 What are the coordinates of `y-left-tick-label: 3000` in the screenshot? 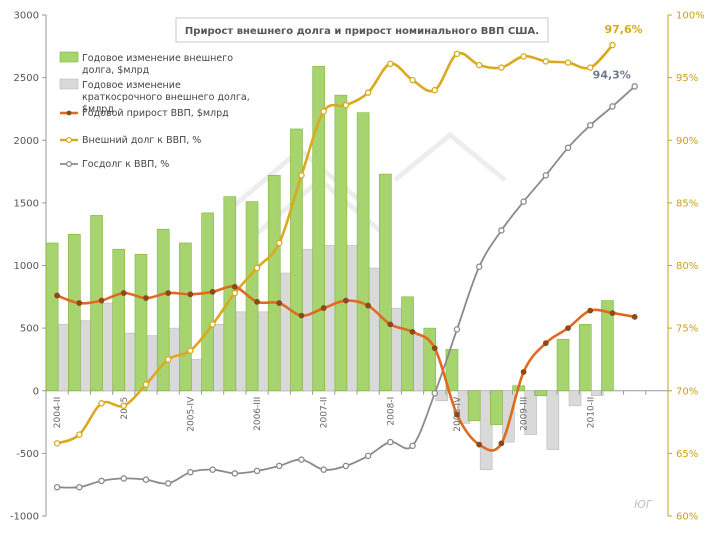 It's located at (26, 16).